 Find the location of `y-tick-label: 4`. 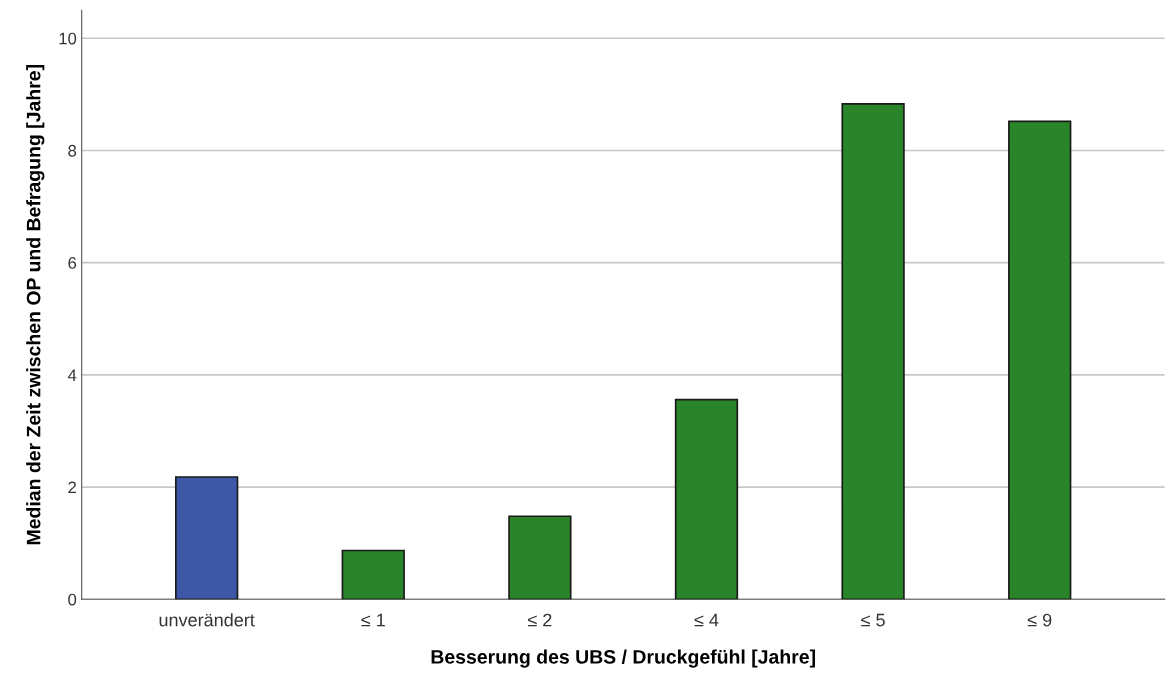

y-tick-label: 4 is located at coordinates (72, 375).